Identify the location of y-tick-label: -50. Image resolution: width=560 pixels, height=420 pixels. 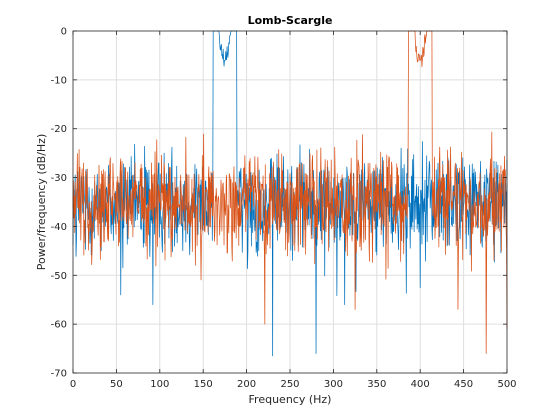
(59, 276).